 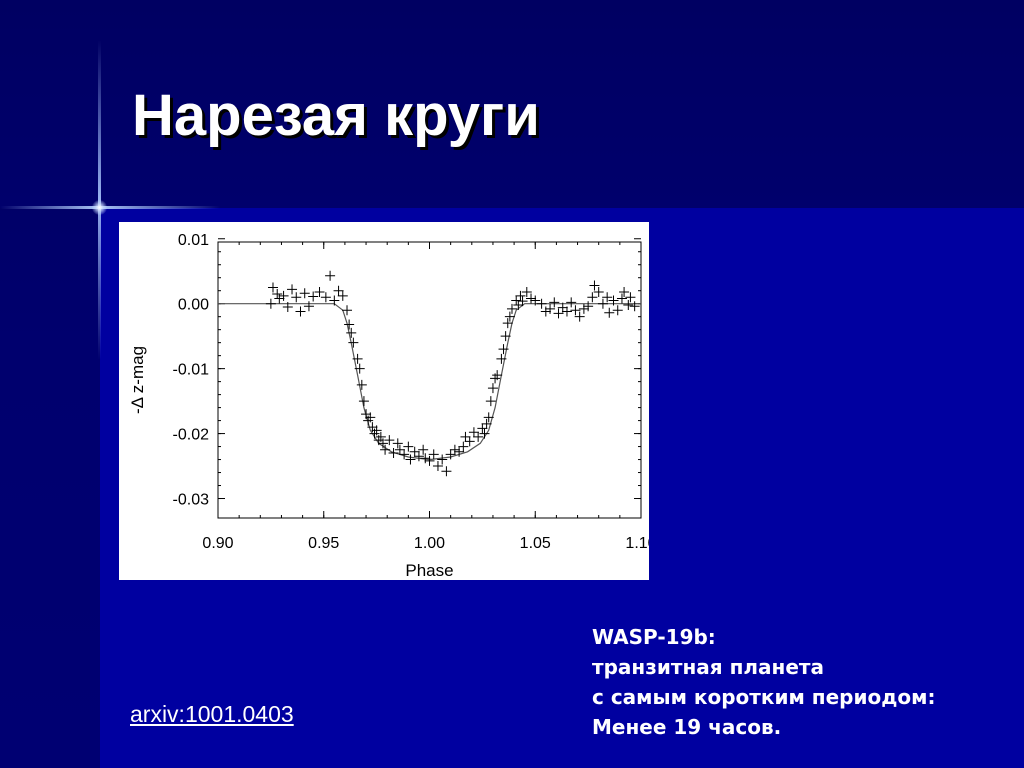 What do you see at coordinates (687, 727) in the screenshot?
I see `caption-line-period-value: Менее 19 часов.` at bounding box center [687, 727].